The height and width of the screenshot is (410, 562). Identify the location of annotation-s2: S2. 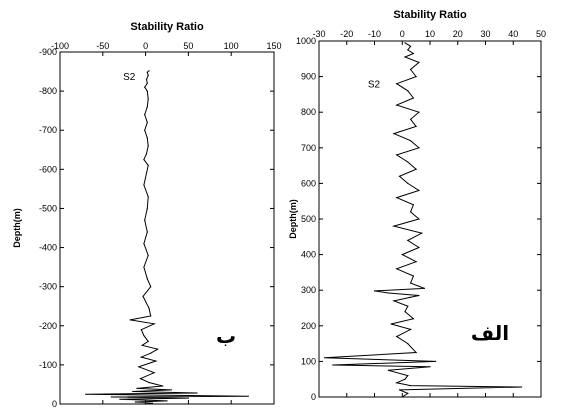
(374, 85).